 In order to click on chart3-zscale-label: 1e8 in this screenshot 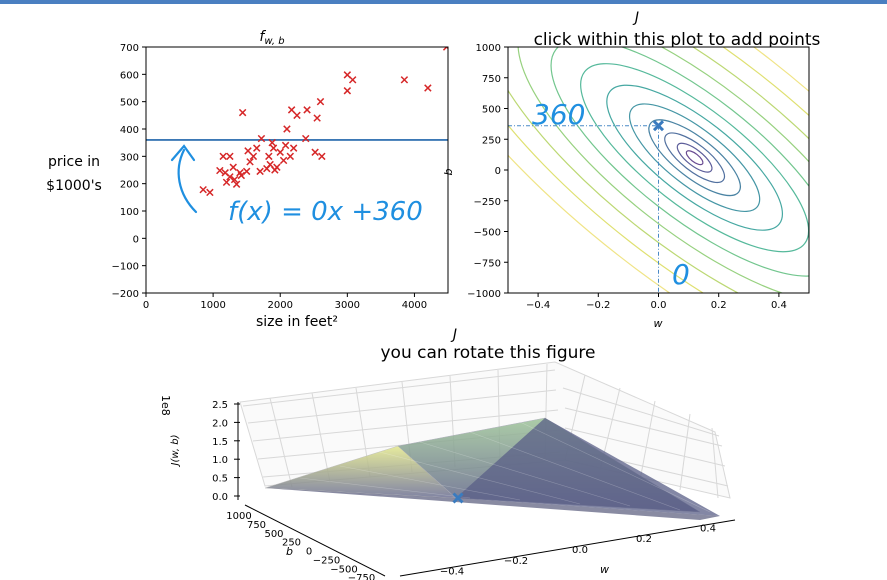, I will do `click(165, 405)`.